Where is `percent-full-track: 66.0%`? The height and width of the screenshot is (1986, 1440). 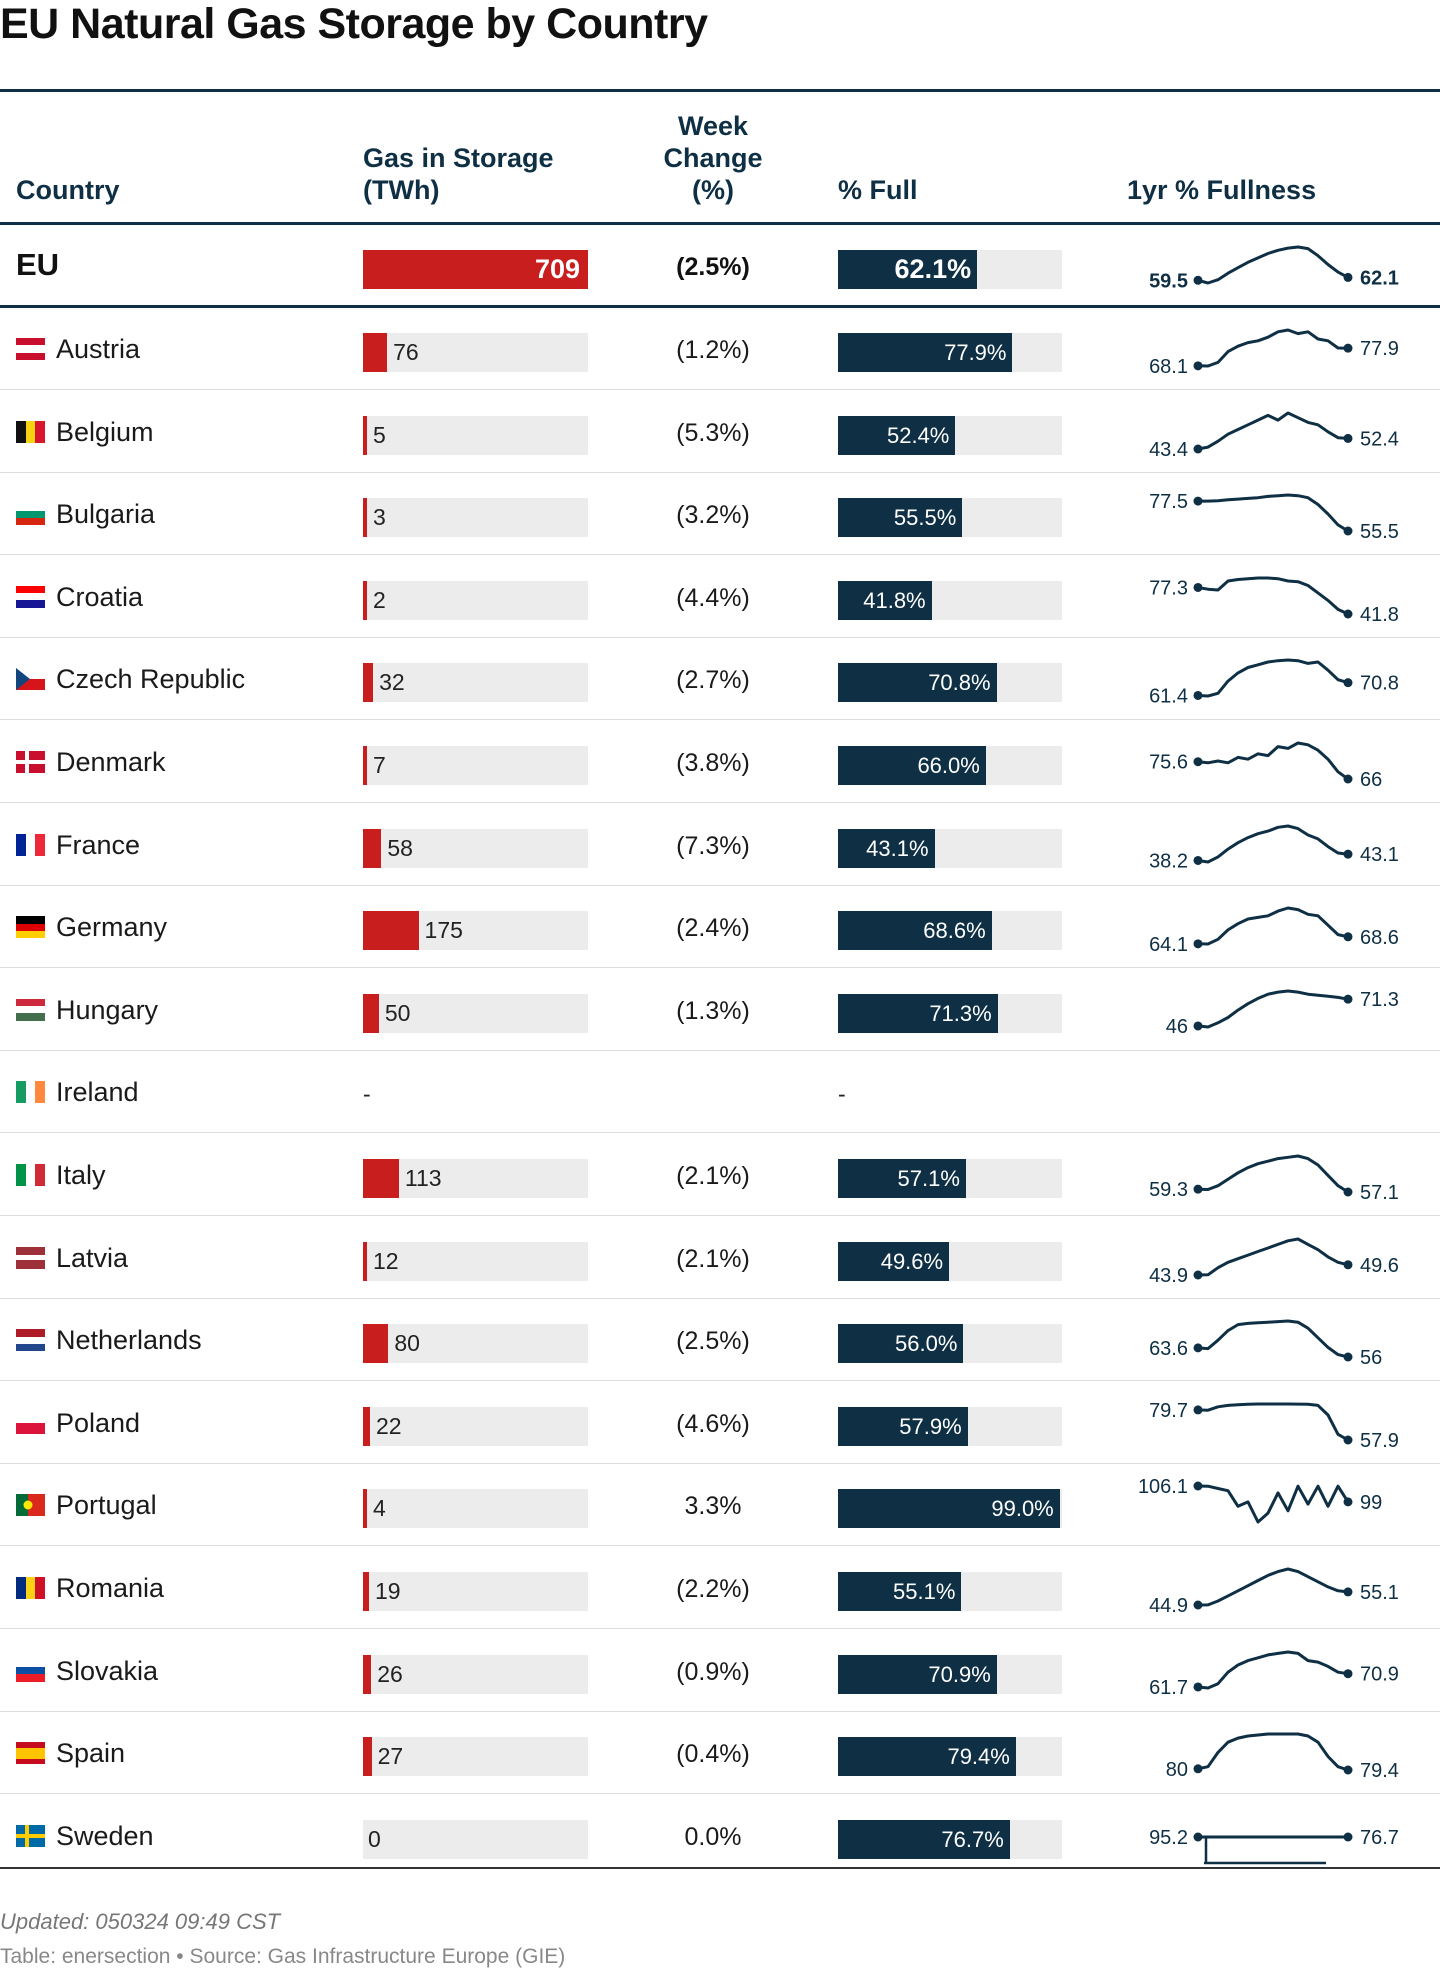
percent-full-track: 66.0% is located at coordinates (950, 765).